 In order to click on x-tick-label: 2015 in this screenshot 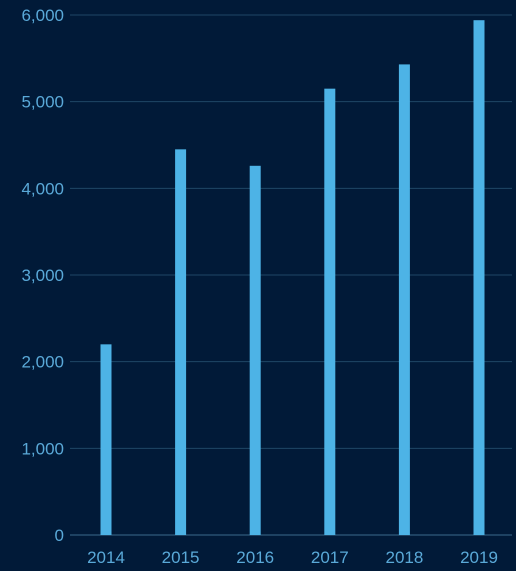, I will do `click(181, 557)`.